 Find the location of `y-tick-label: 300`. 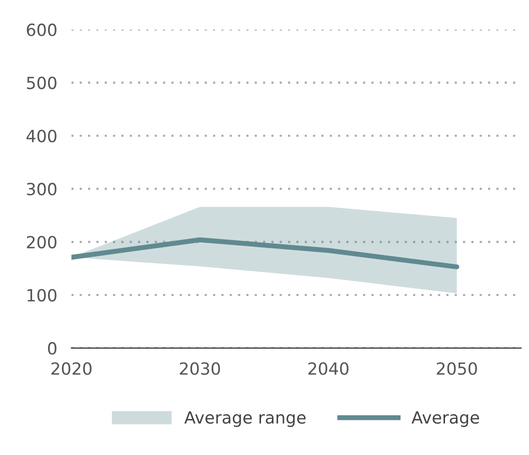

y-tick-label: 300 is located at coordinates (41, 189).